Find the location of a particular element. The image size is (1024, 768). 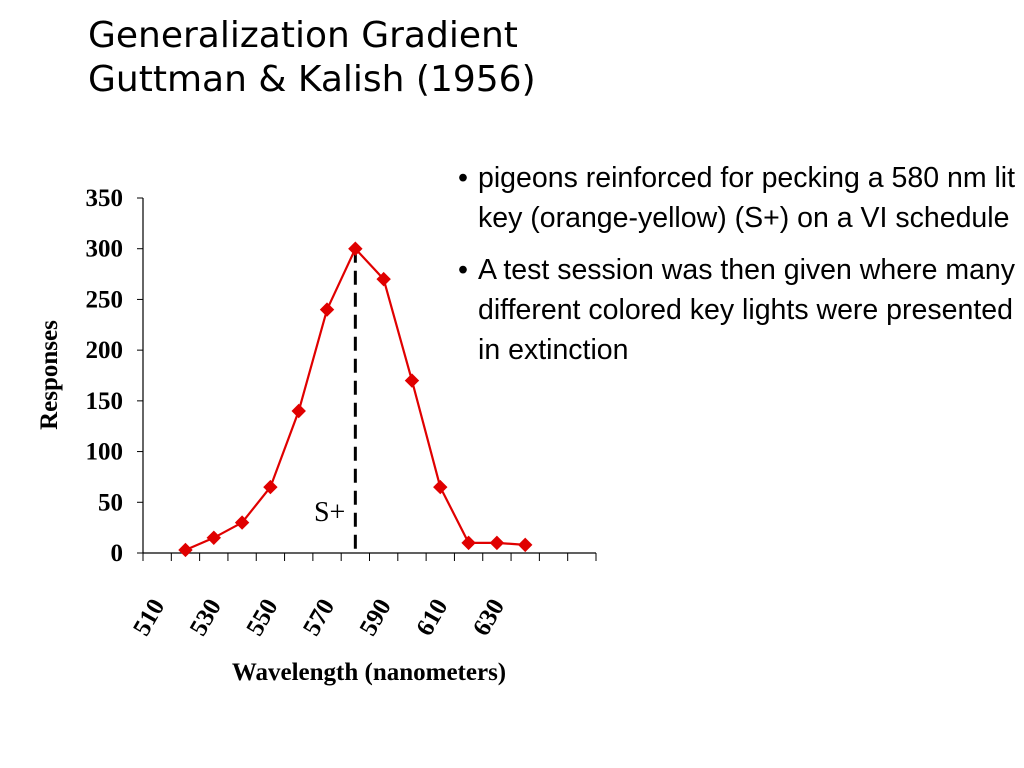

x-axis-label: Wavelength (nanometers) is located at coordinates (369, 672).